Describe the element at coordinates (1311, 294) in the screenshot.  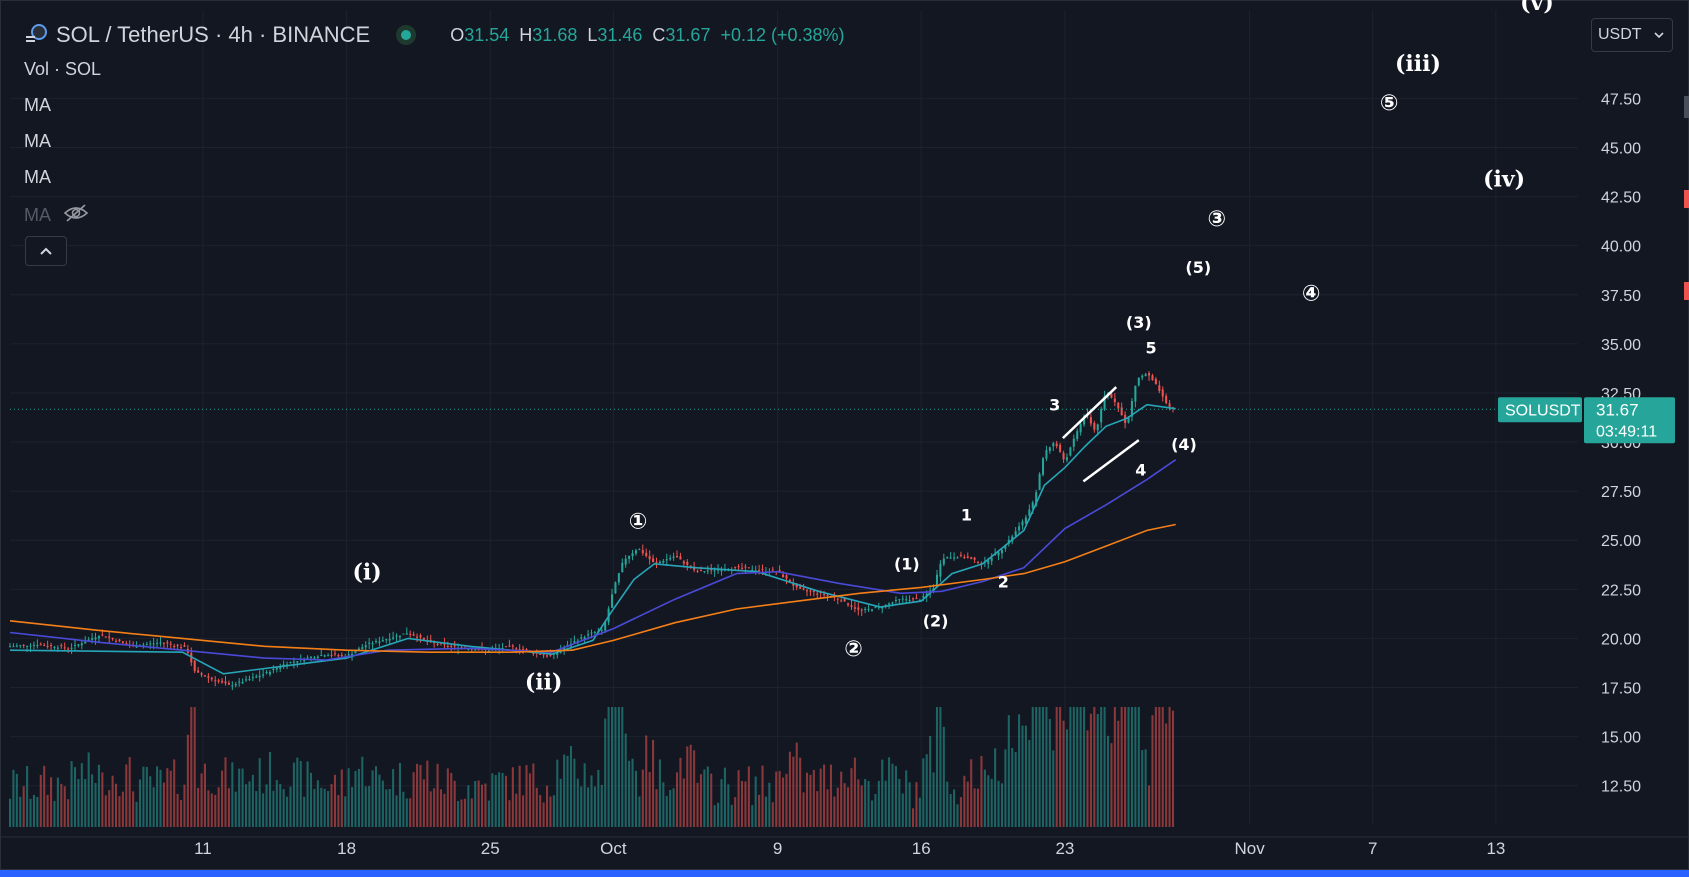
I see `wave-label: ④` at that location.